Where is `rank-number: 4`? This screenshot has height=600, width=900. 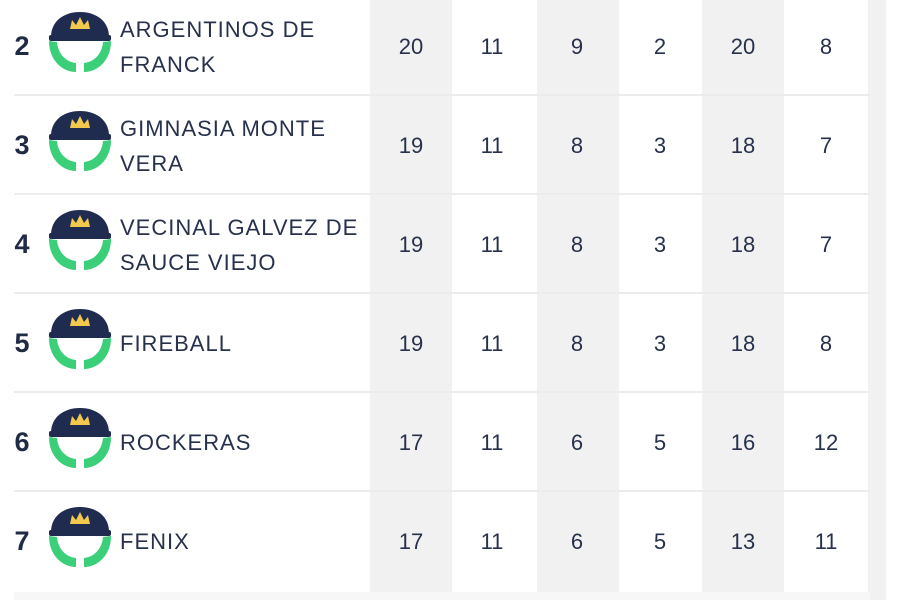
rank-number: 4 is located at coordinates (22, 244).